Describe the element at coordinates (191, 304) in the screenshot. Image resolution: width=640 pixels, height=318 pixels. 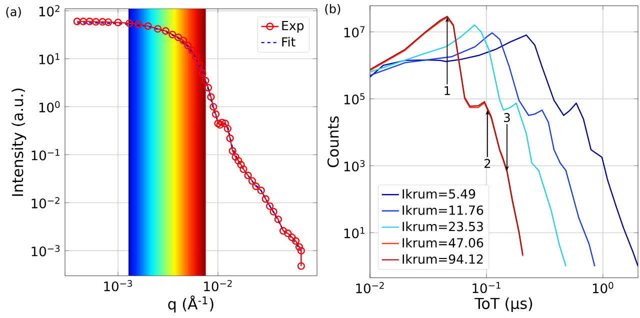
I see `x-axis-title: q (Å$^{-1}$)` at that location.